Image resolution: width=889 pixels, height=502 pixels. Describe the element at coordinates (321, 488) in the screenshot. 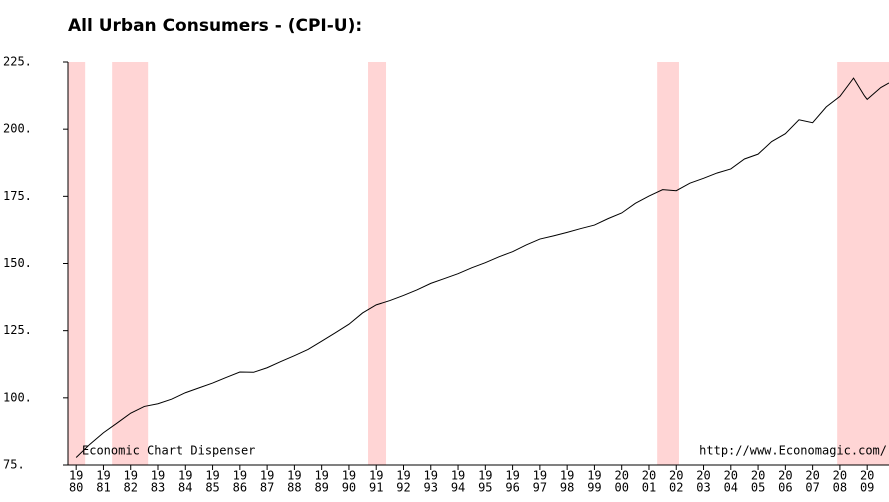

I see `x-tick-label: 89` at that location.